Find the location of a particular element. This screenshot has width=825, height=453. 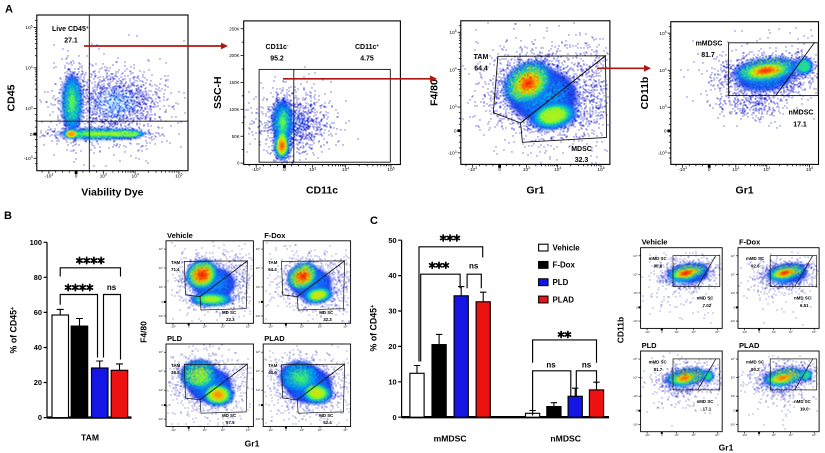

svg-text: 100K is located at coordinates (234, 109).